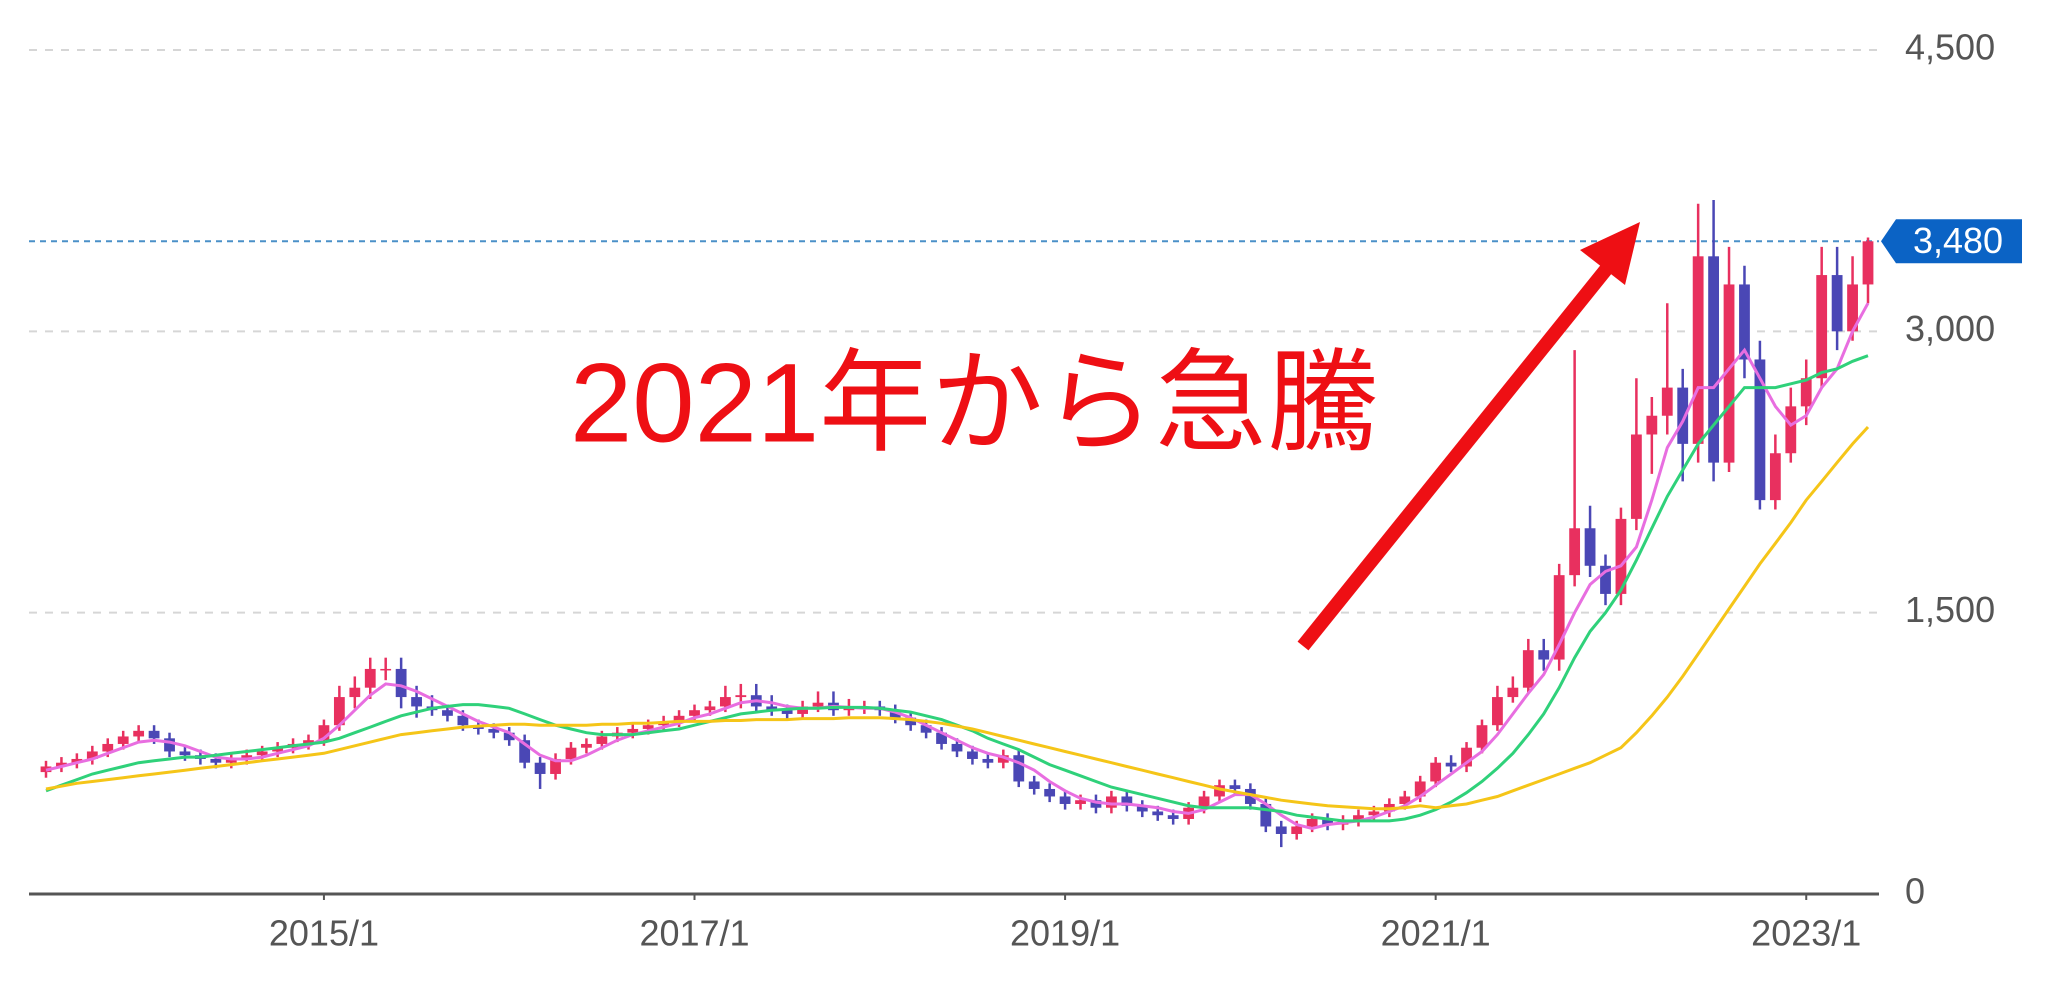 The image size is (2048, 985). I want to click on x-tick-label: 2021/1, so click(1436, 933).